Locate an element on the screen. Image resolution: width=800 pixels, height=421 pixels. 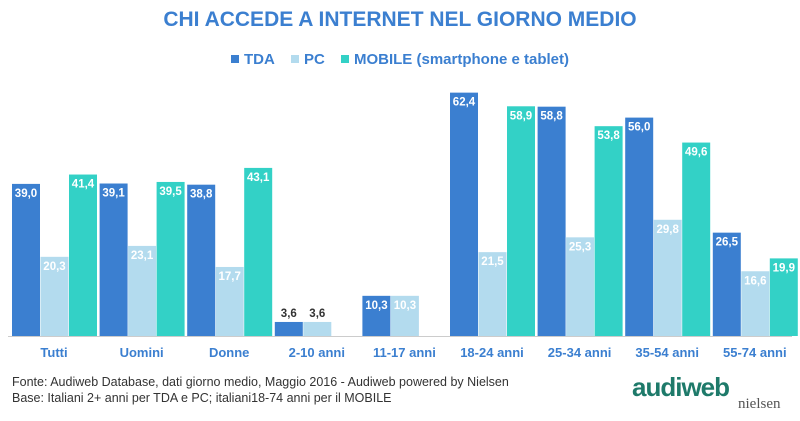
x-tick-label: Uomini is located at coordinates (142, 352).